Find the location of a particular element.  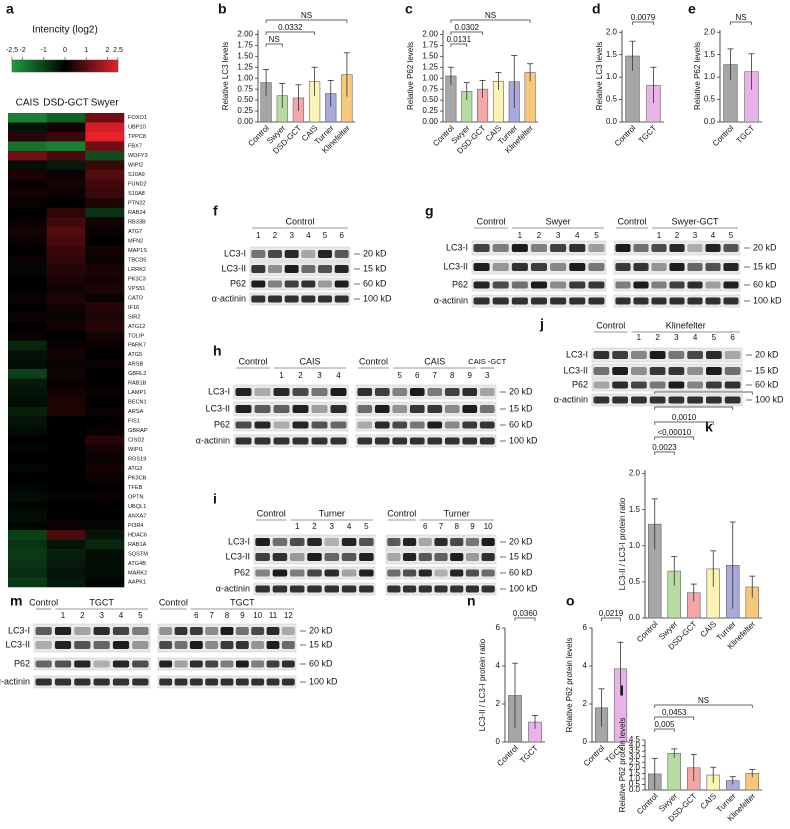

y-tick-label: 0.5 is located at coordinates (612, 99).